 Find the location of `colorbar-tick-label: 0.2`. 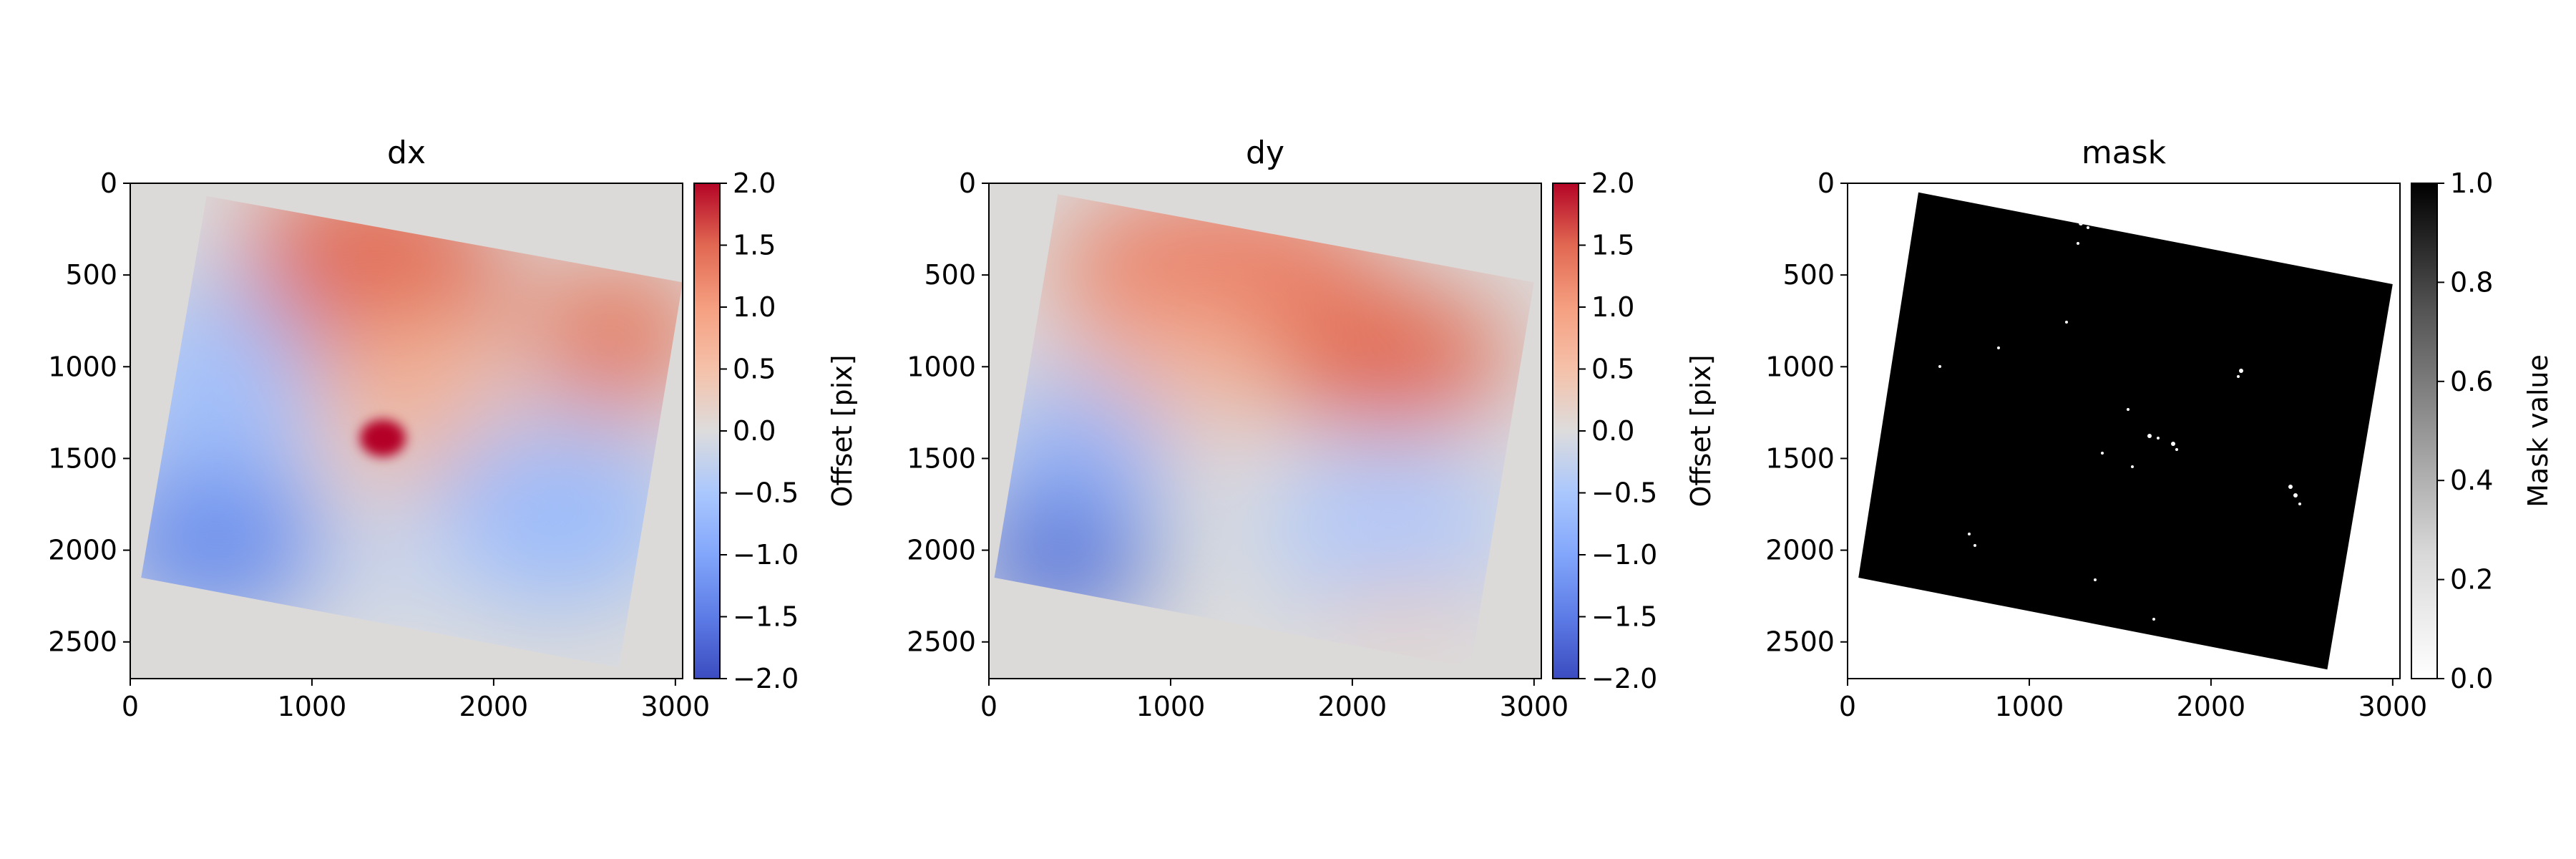

colorbar-tick-label: 0.2 is located at coordinates (2471, 580).